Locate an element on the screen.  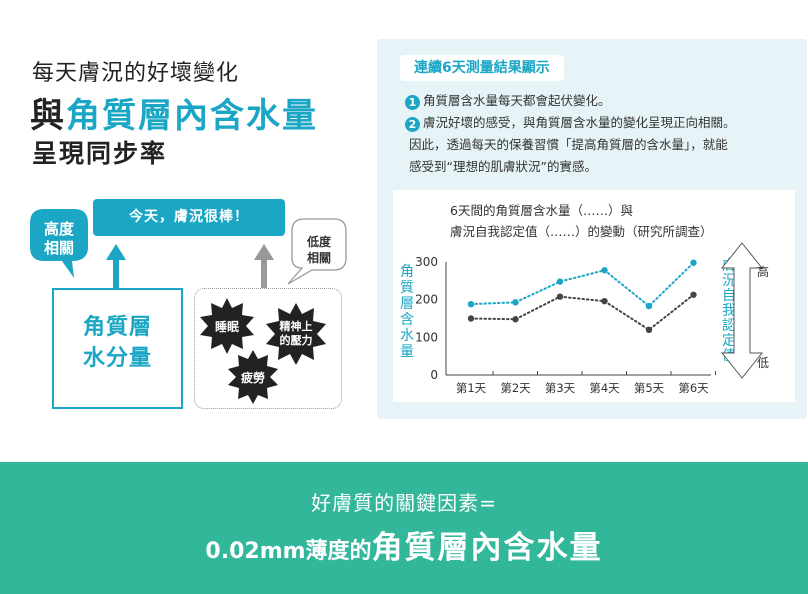
moisture-label-line1: 角質層 is located at coordinates (117, 327).